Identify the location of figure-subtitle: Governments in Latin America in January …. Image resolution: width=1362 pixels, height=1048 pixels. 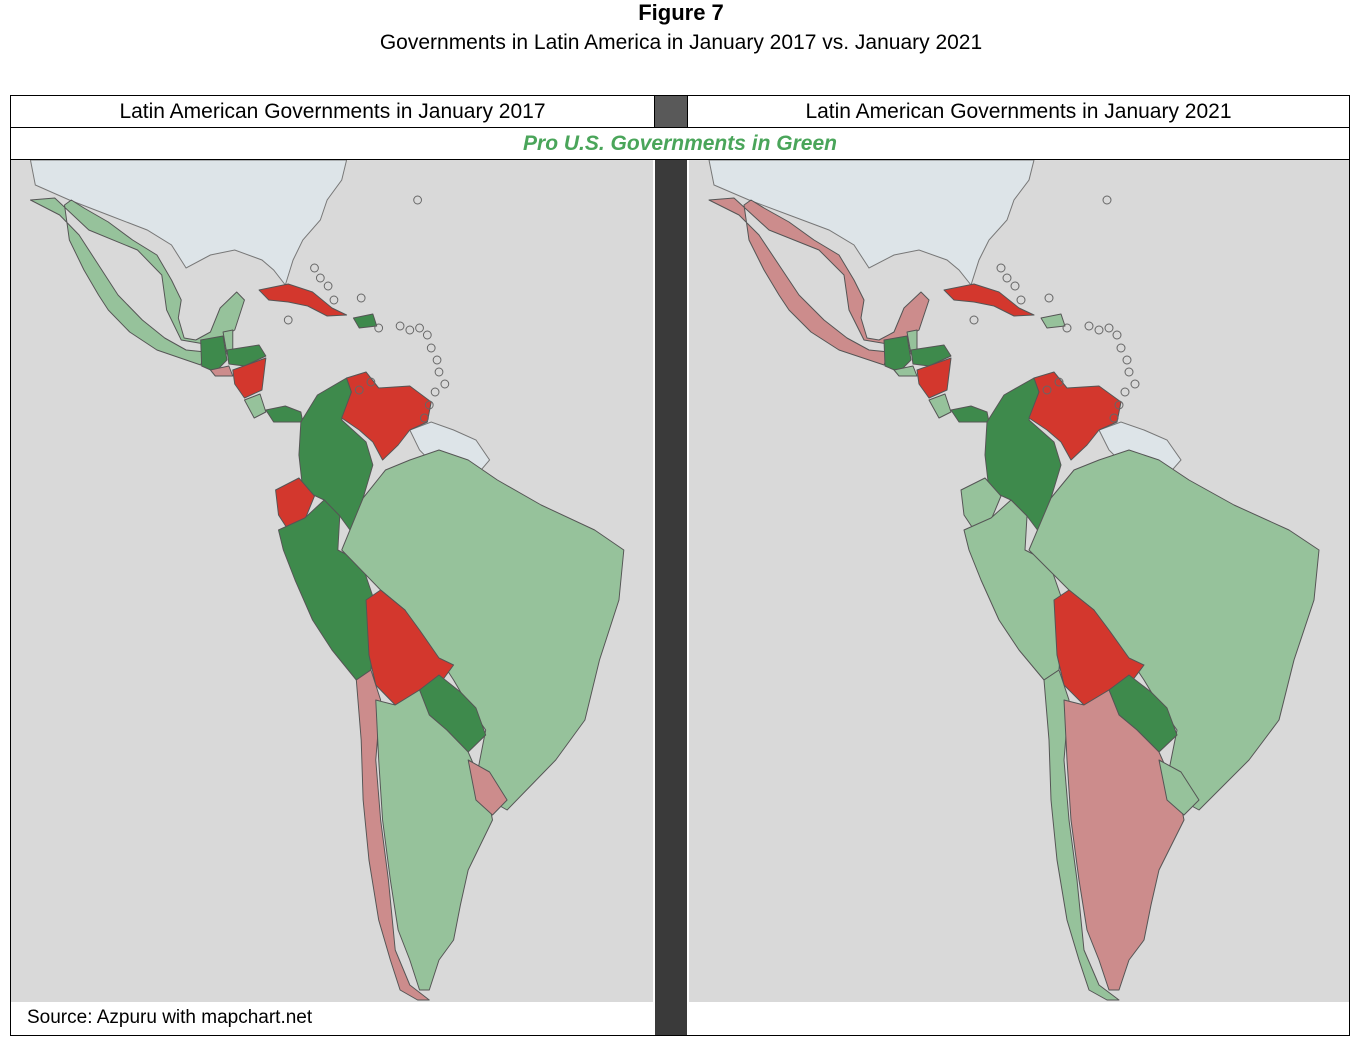
(681, 42).